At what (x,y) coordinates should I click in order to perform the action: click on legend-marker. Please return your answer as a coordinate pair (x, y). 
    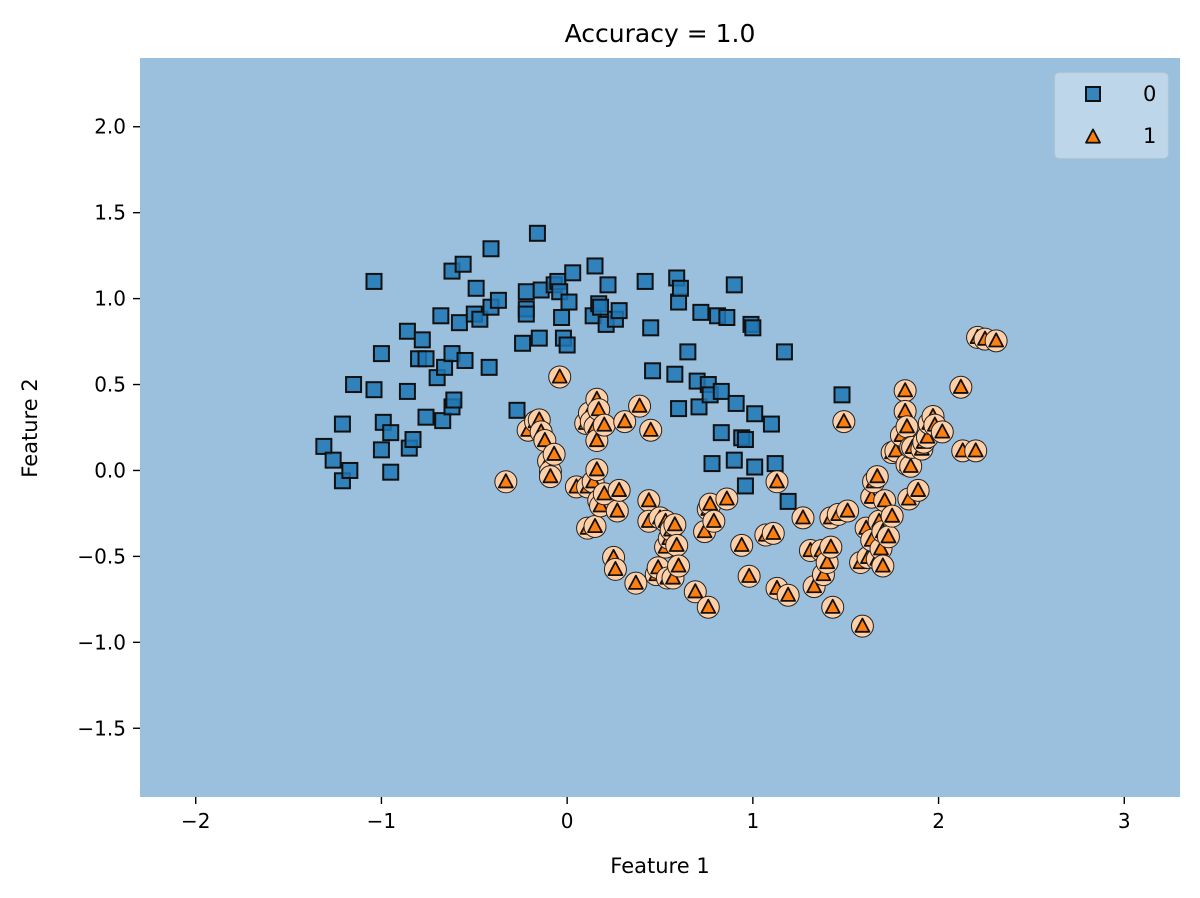
    Looking at the image, I should click on (1093, 94).